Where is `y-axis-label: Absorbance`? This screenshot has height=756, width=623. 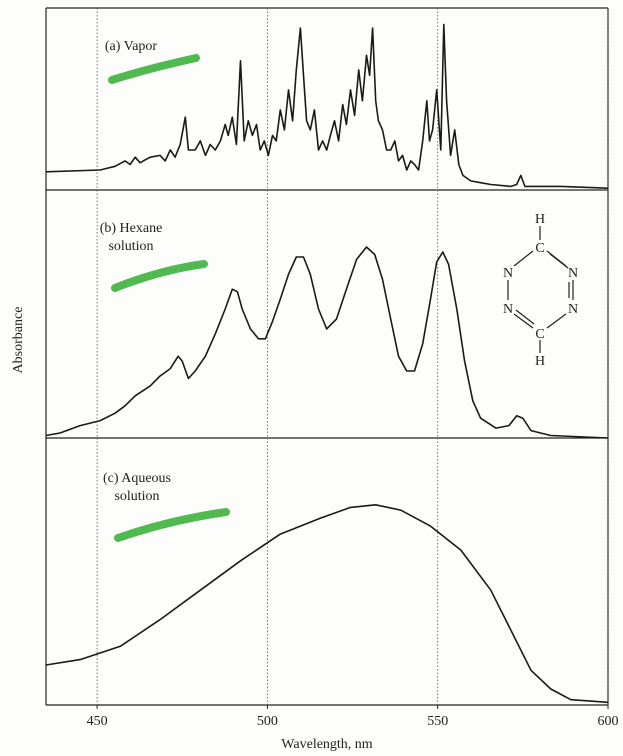 y-axis-label: Absorbance is located at coordinates (18, 340).